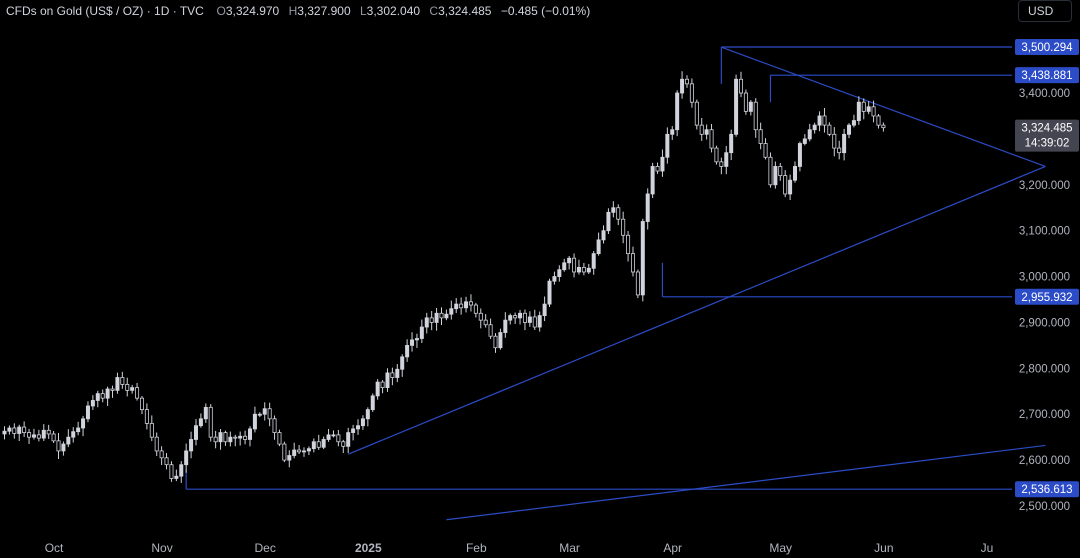 This screenshot has width=1080, height=558. I want to click on x-tick-label: Ju, so click(987, 548).